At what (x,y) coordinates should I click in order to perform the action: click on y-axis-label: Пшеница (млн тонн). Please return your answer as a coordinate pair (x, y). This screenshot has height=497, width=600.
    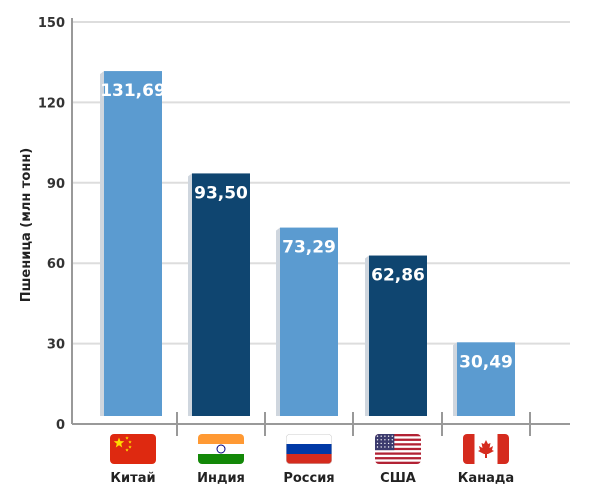
    Looking at the image, I should click on (26, 225).